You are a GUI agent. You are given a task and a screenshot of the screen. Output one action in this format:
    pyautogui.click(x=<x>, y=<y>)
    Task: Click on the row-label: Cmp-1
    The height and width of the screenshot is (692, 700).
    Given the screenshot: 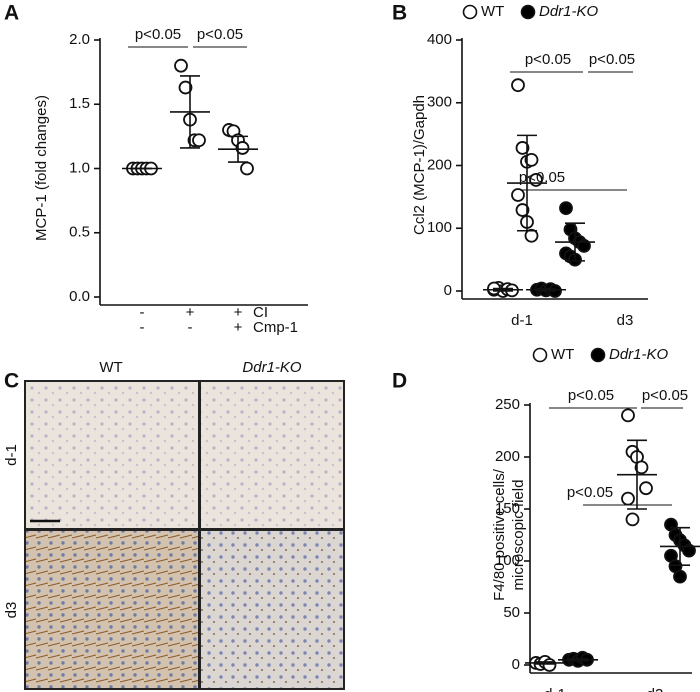 What is the action you would take?
    pyautogui.click(x=275, y=327)
    